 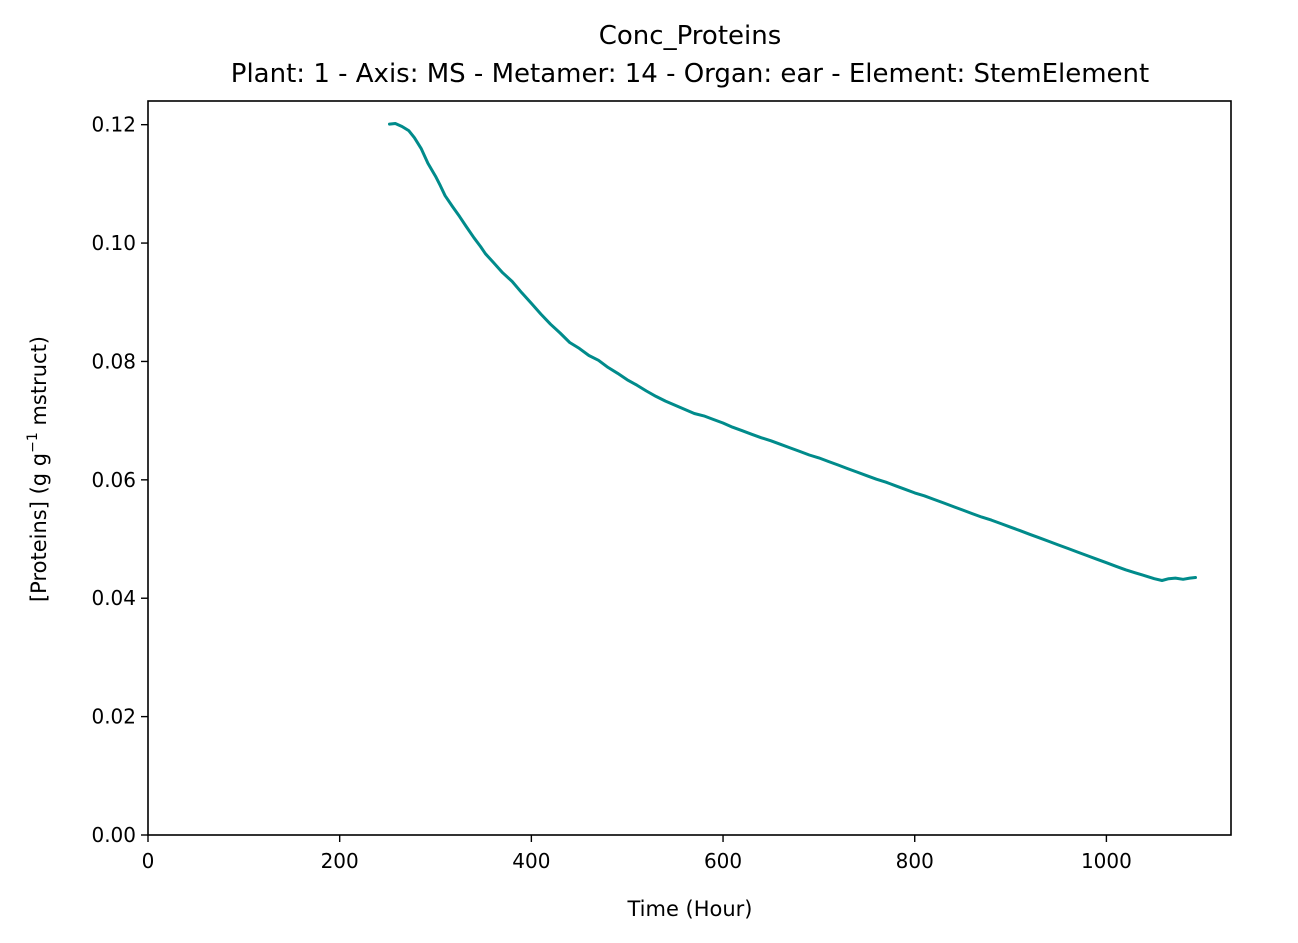 What do you see at coordinates (689, 909) in the screenshot?
I see `x-axis-label: Time (Hour)` at bounding box center [689, 909].